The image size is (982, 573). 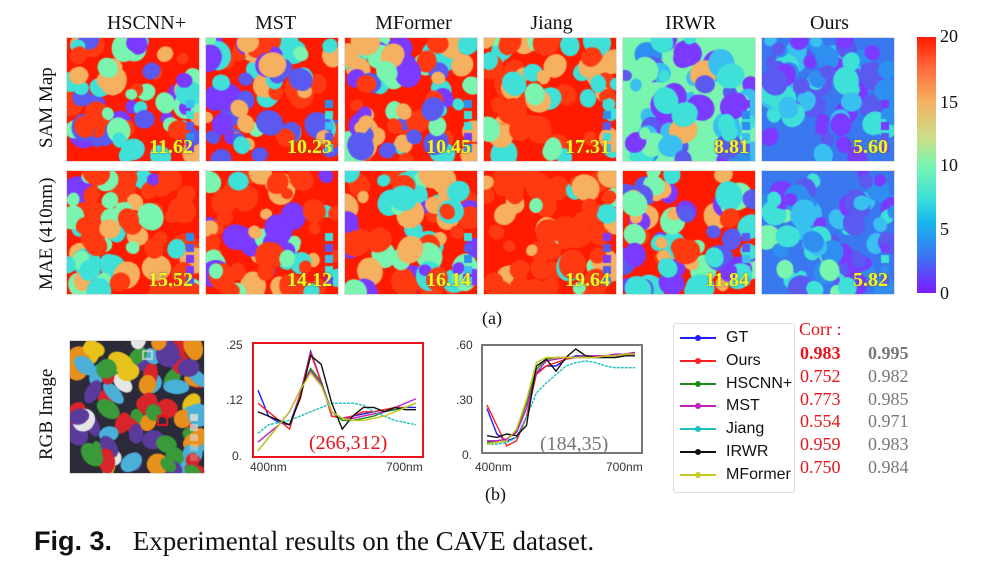 I want to click on rgb-image-canvas, so click(x=137, y=407).